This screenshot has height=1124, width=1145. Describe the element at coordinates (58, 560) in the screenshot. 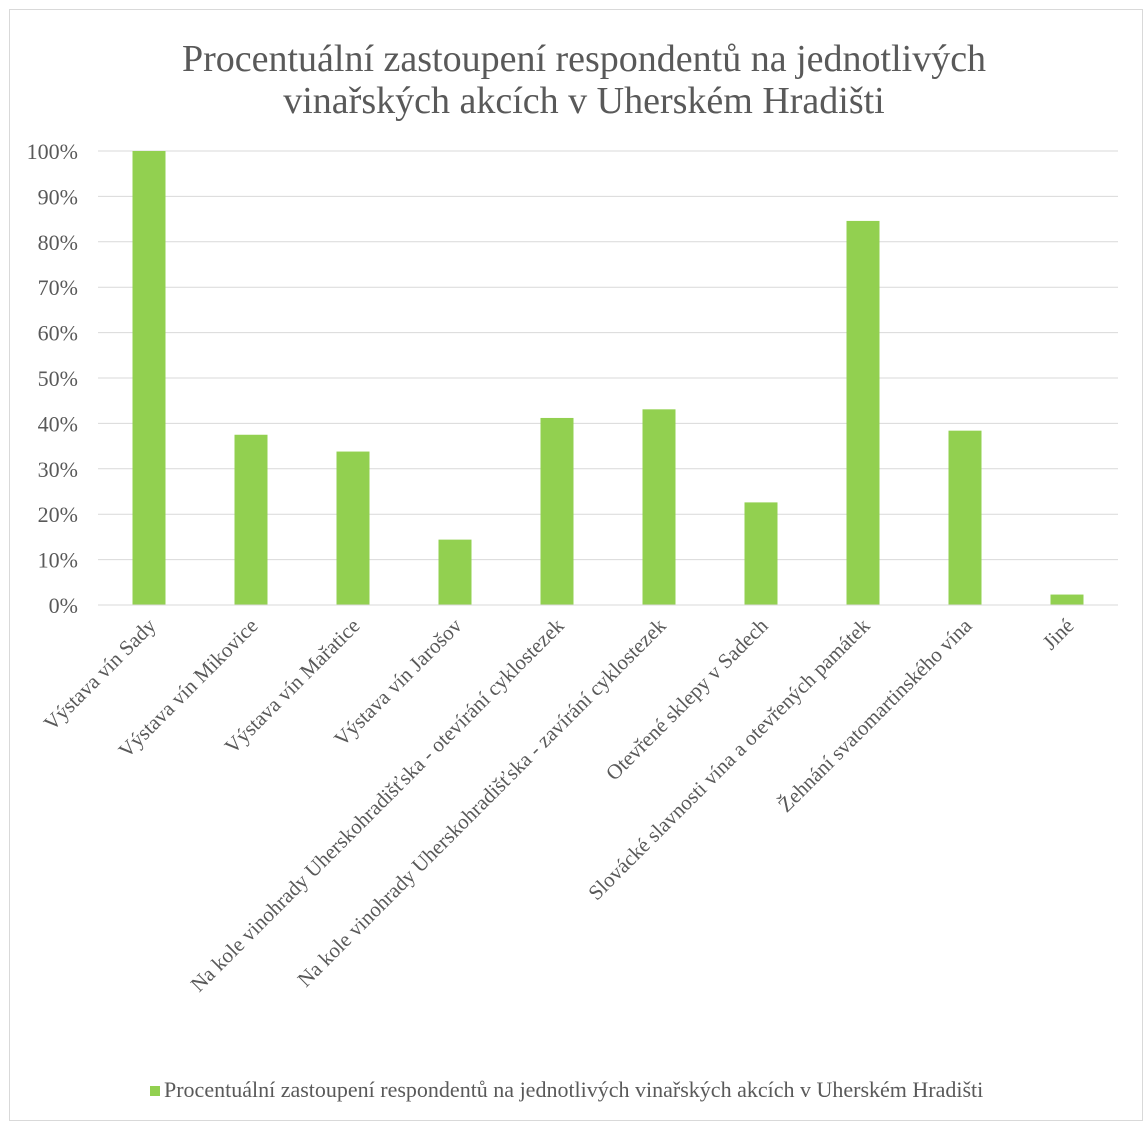

I see `y-tick-label: 10%` at that location.